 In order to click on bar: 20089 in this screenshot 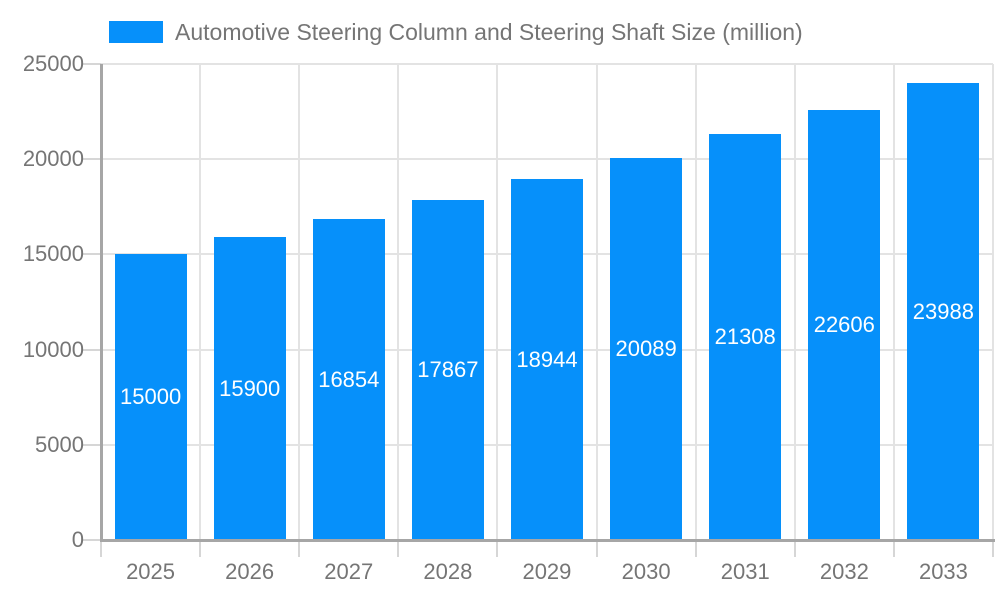, I will do `click(646, 348)`.